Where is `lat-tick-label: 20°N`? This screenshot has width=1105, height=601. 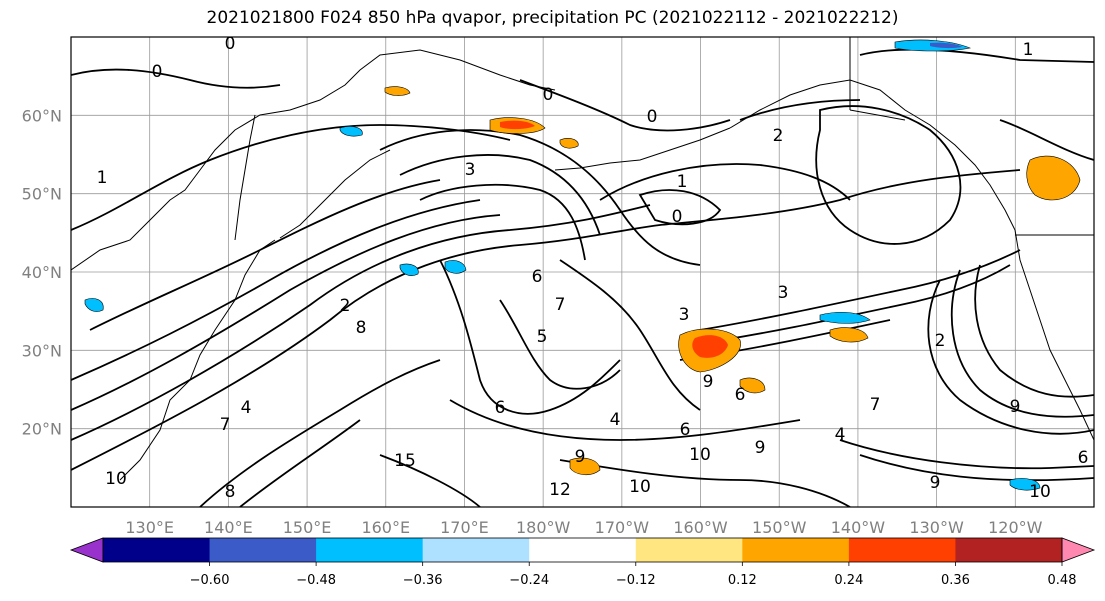
lat-tick-label: 20°N is located at coordinates (42, 429).